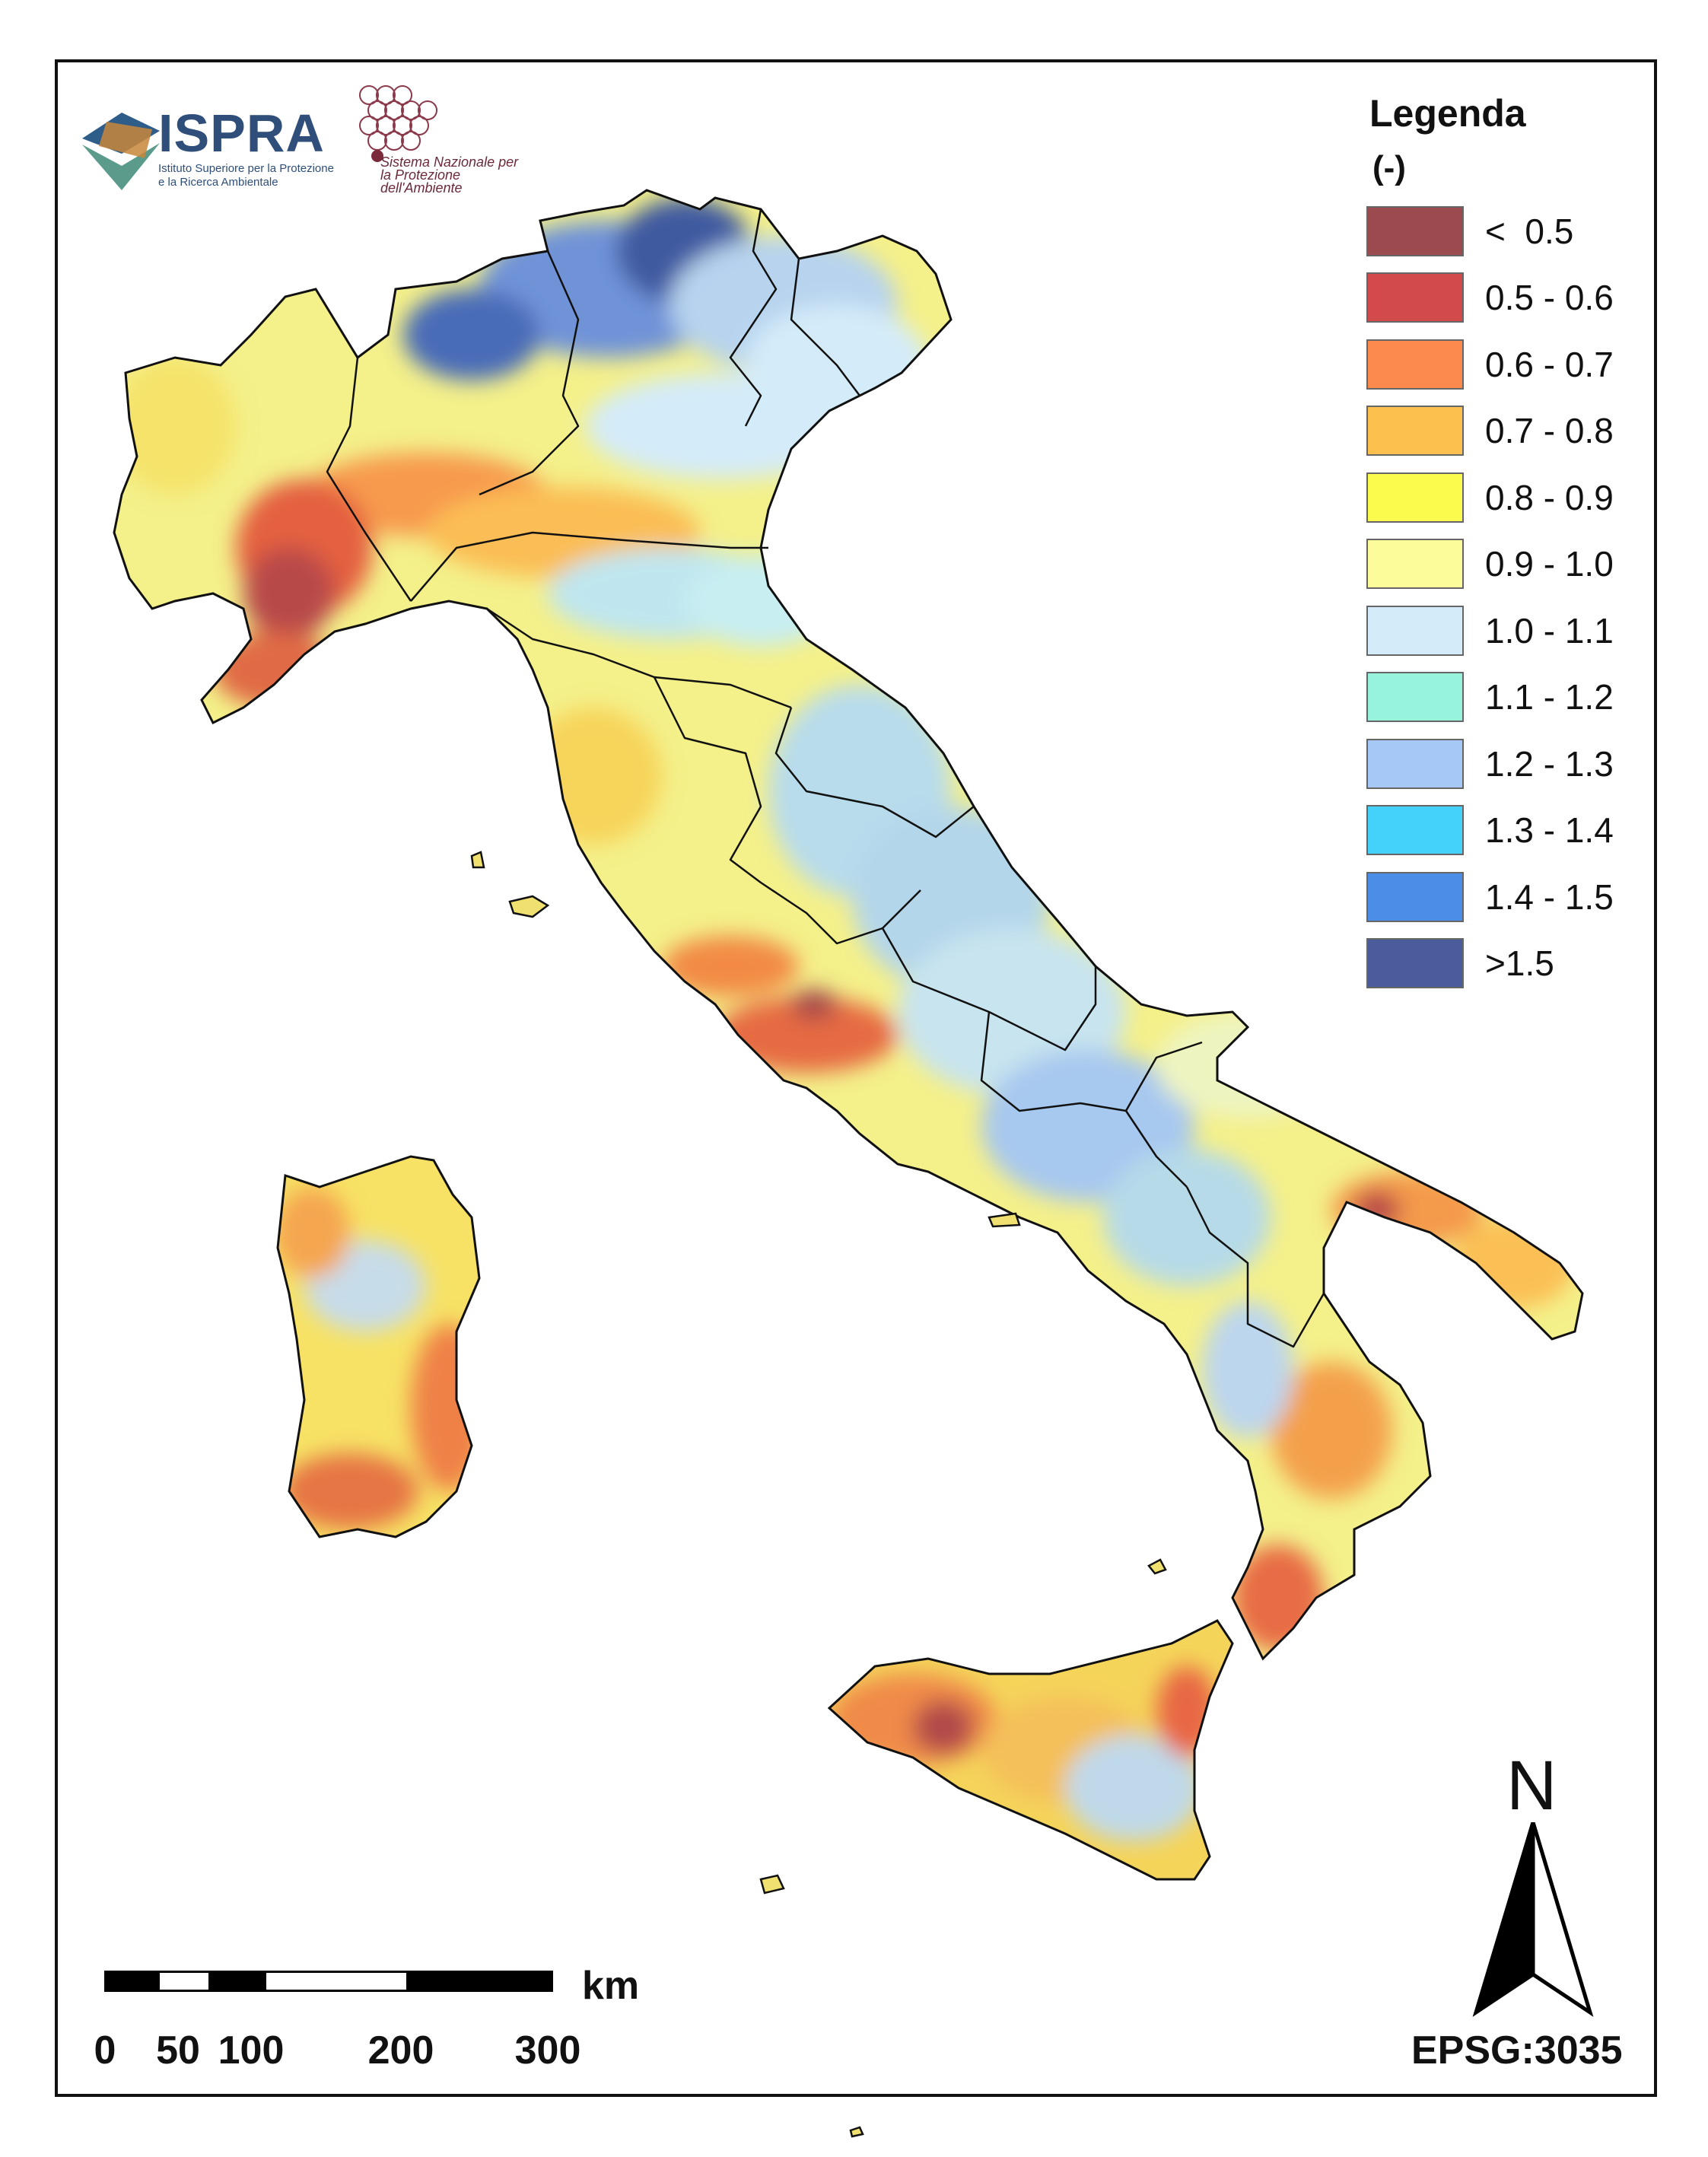 This screenshot has width=1708, height=2157. I want to click on legend-label: 0.6 - 0.7, so click(1549, 364).